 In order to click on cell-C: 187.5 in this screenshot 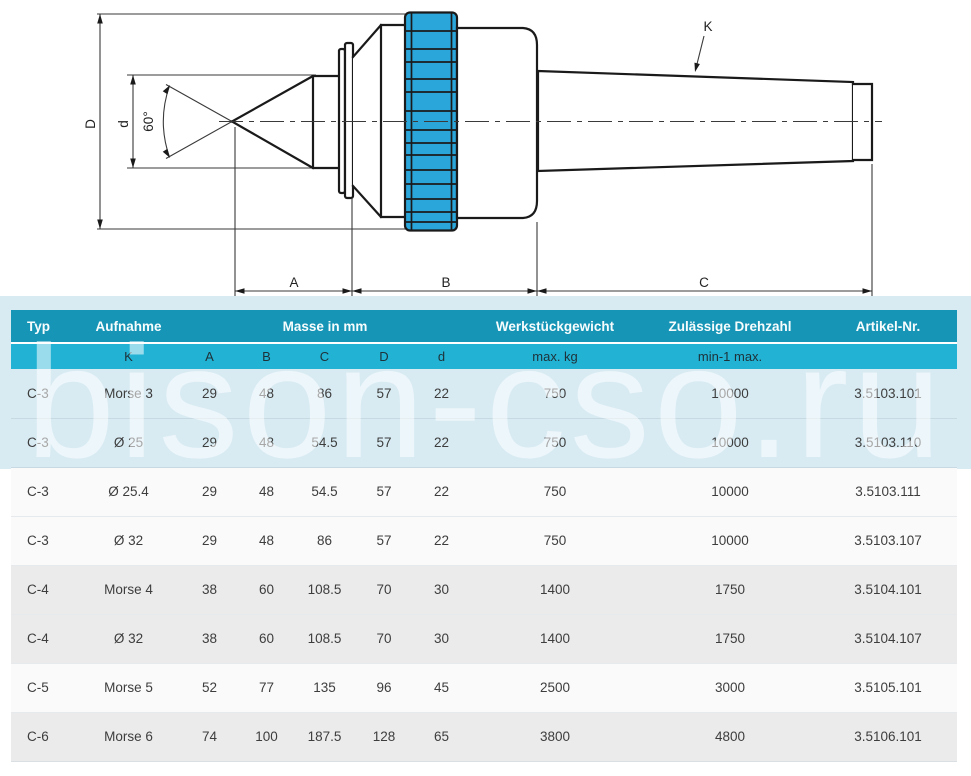, I will do `click(324, 736)`.